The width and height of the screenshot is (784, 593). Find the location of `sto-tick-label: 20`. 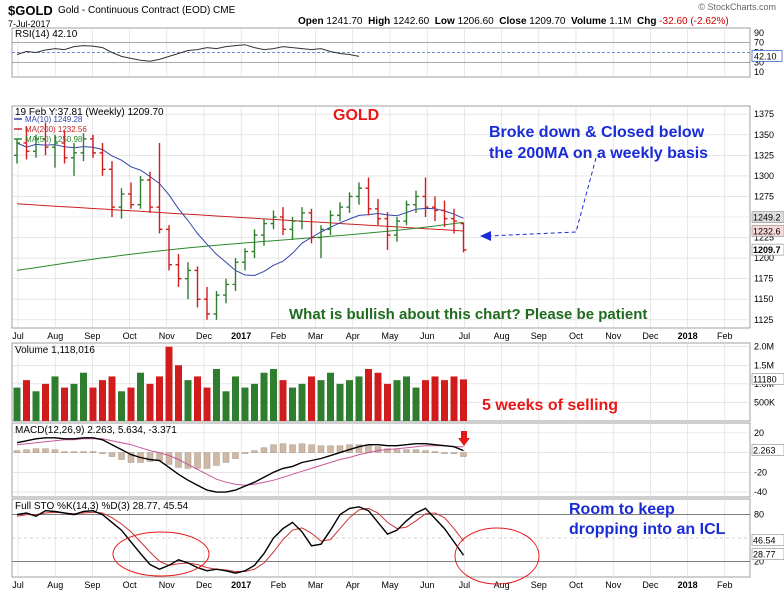

sto-tick-label: 20 is located at coordinates (759, 561).